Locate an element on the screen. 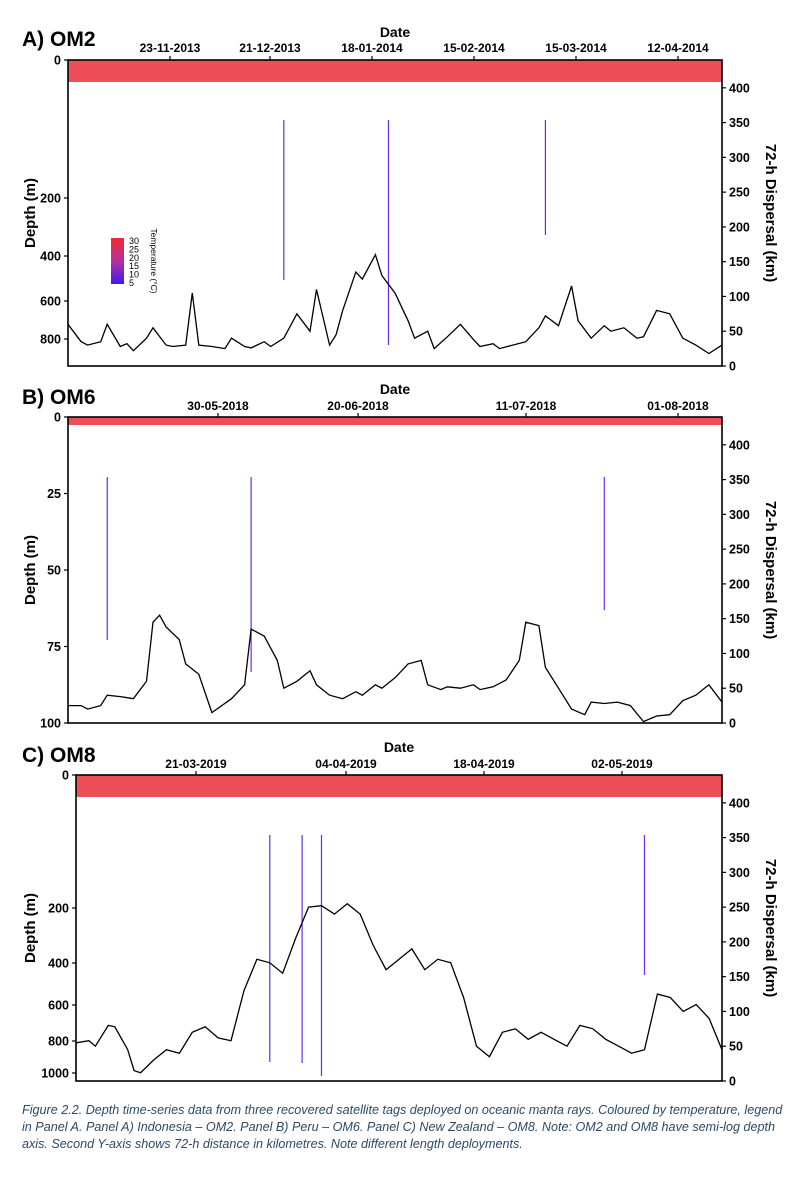  x-tick-label: 30-05-2018 is located at coordinates (218, 406).